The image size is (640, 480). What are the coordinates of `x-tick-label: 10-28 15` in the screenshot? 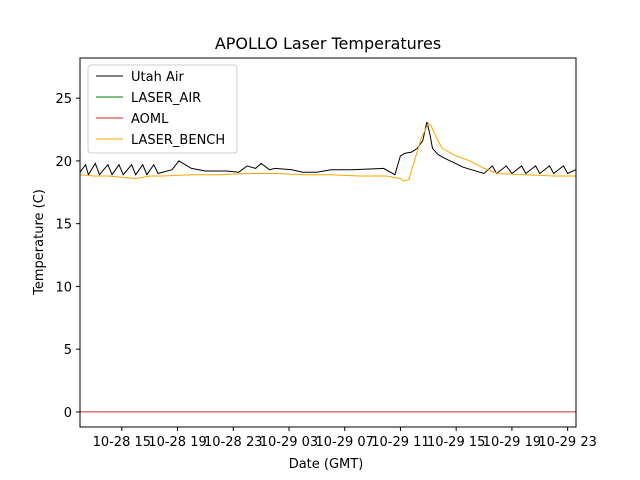 It's located at (122, 442).